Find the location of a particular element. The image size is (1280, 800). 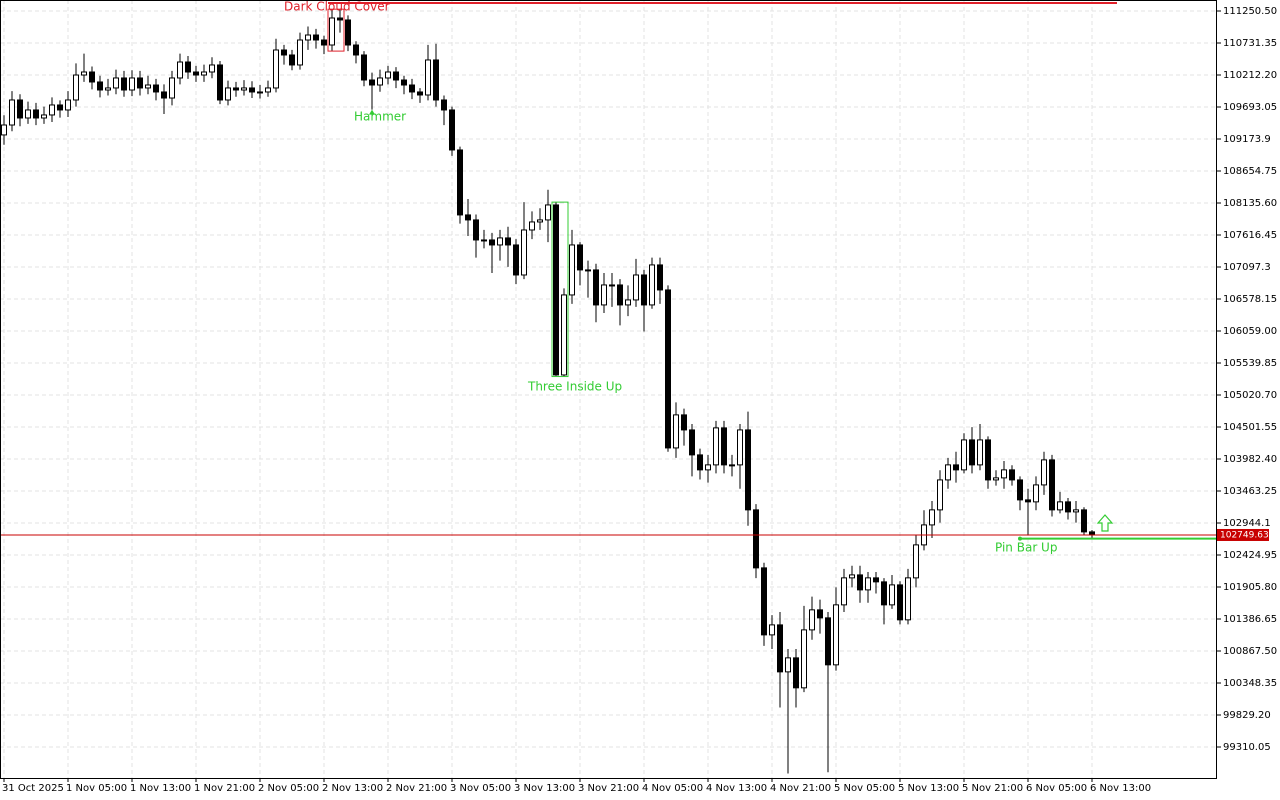

x-tick-label: 5 Nov 13:00 is located at coordinates (928, 788).